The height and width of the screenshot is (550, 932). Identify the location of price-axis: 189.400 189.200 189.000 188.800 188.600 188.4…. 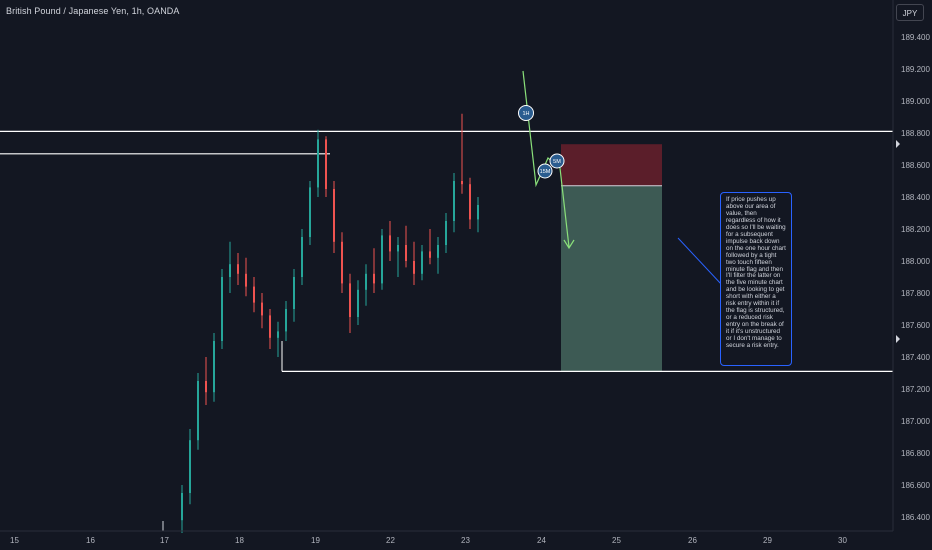
(913, 277).